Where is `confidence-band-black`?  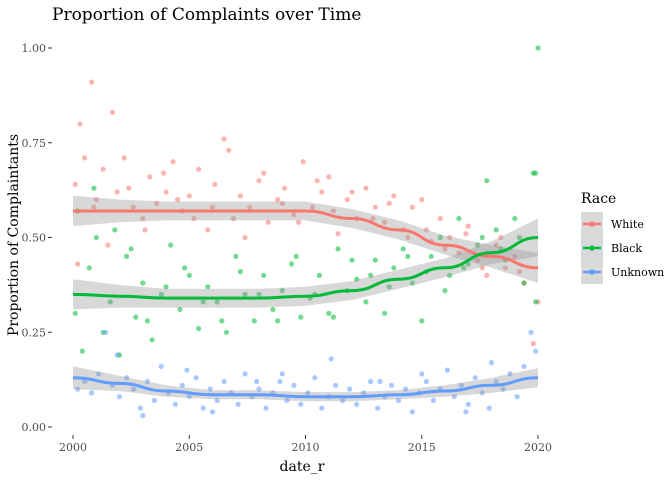 confidence-band-black is located at coordinates (305, 264).